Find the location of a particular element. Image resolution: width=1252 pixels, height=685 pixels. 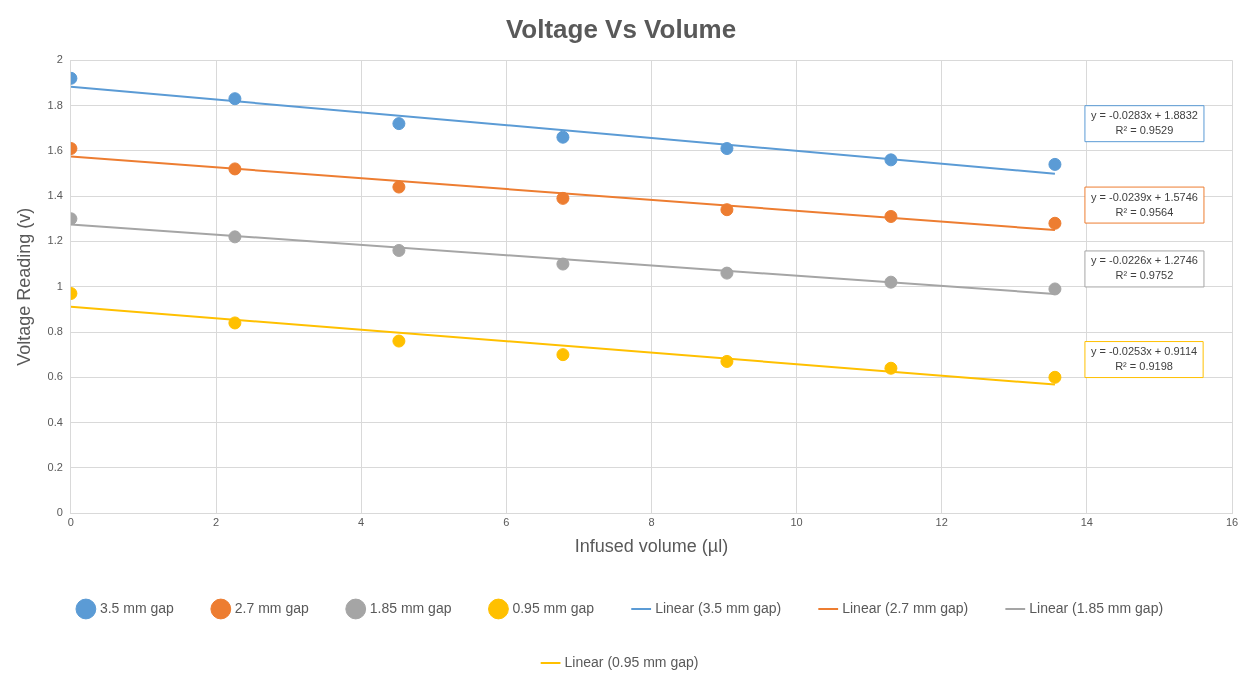

annotation: y = -0.0253x + 0.9114 R² = 0.9198 is located at coordinates (1144, 359).